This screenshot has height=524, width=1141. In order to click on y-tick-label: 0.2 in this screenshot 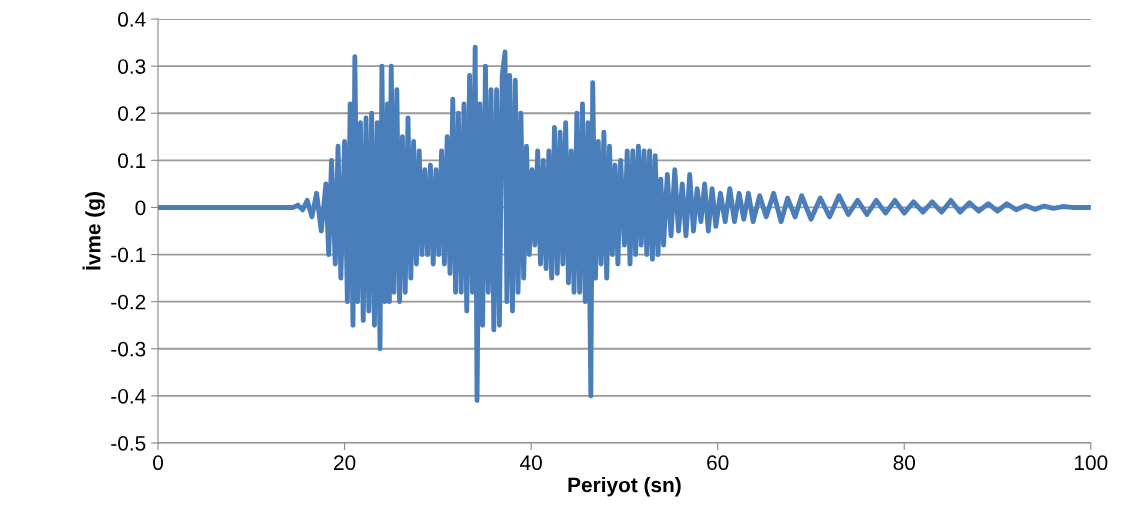, I will do `click(132, 113)`.